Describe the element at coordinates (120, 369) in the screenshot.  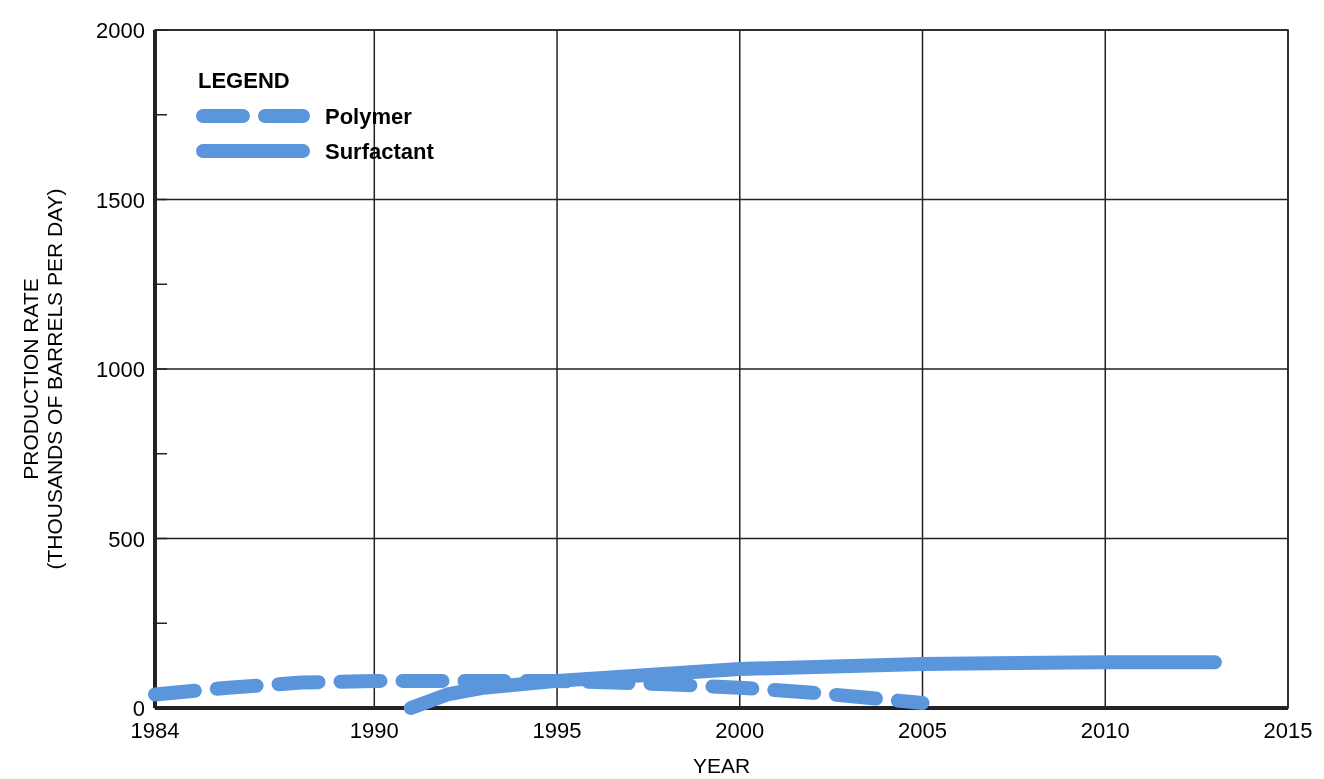
I see `y-tick-label: 1000` at that location.